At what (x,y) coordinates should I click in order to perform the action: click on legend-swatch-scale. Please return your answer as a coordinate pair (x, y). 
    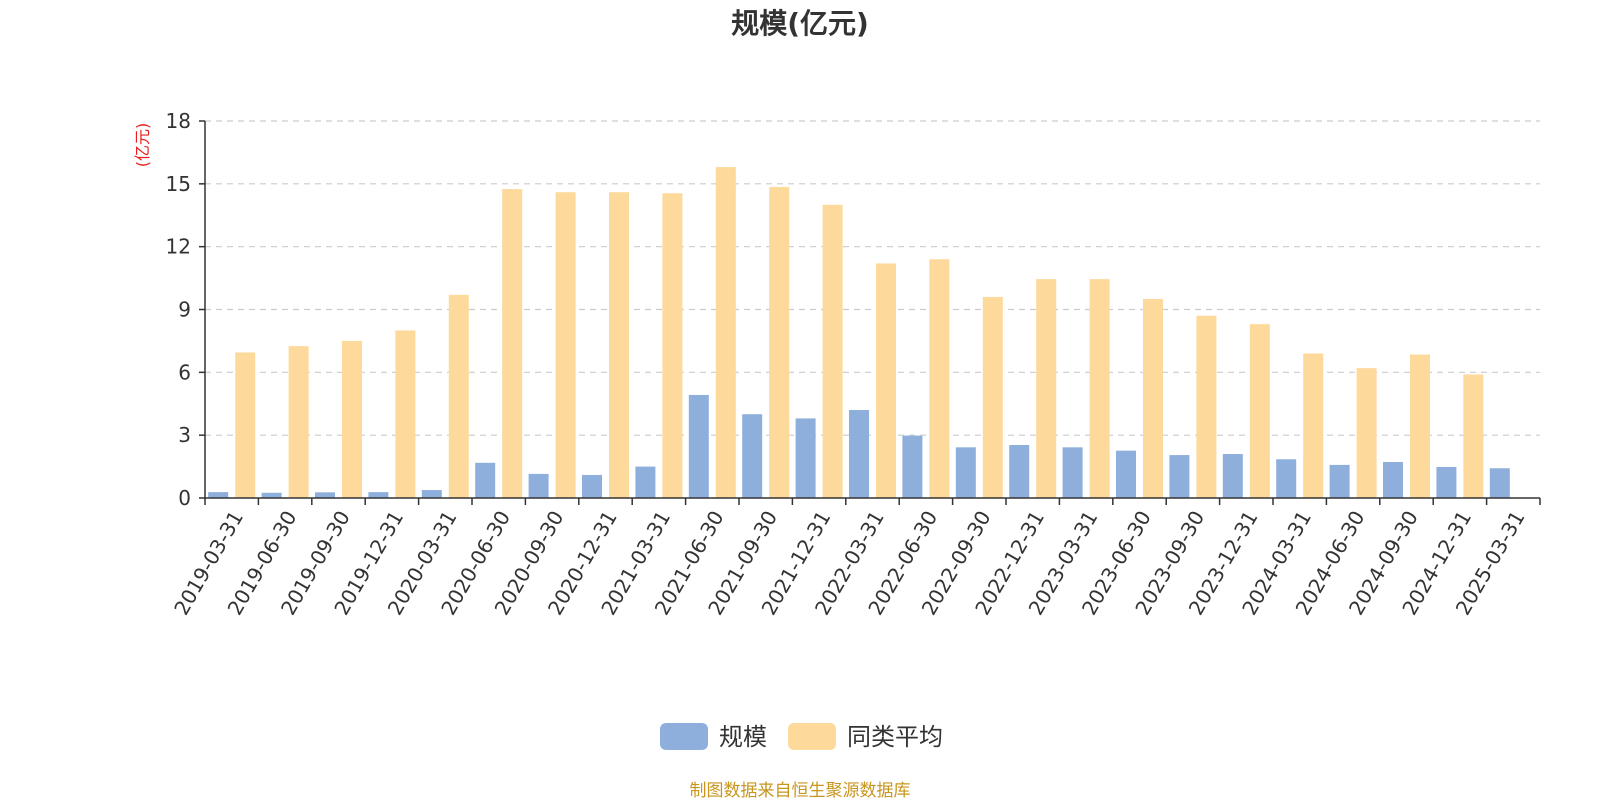
    Looking at the image, I should click on (684, 736).